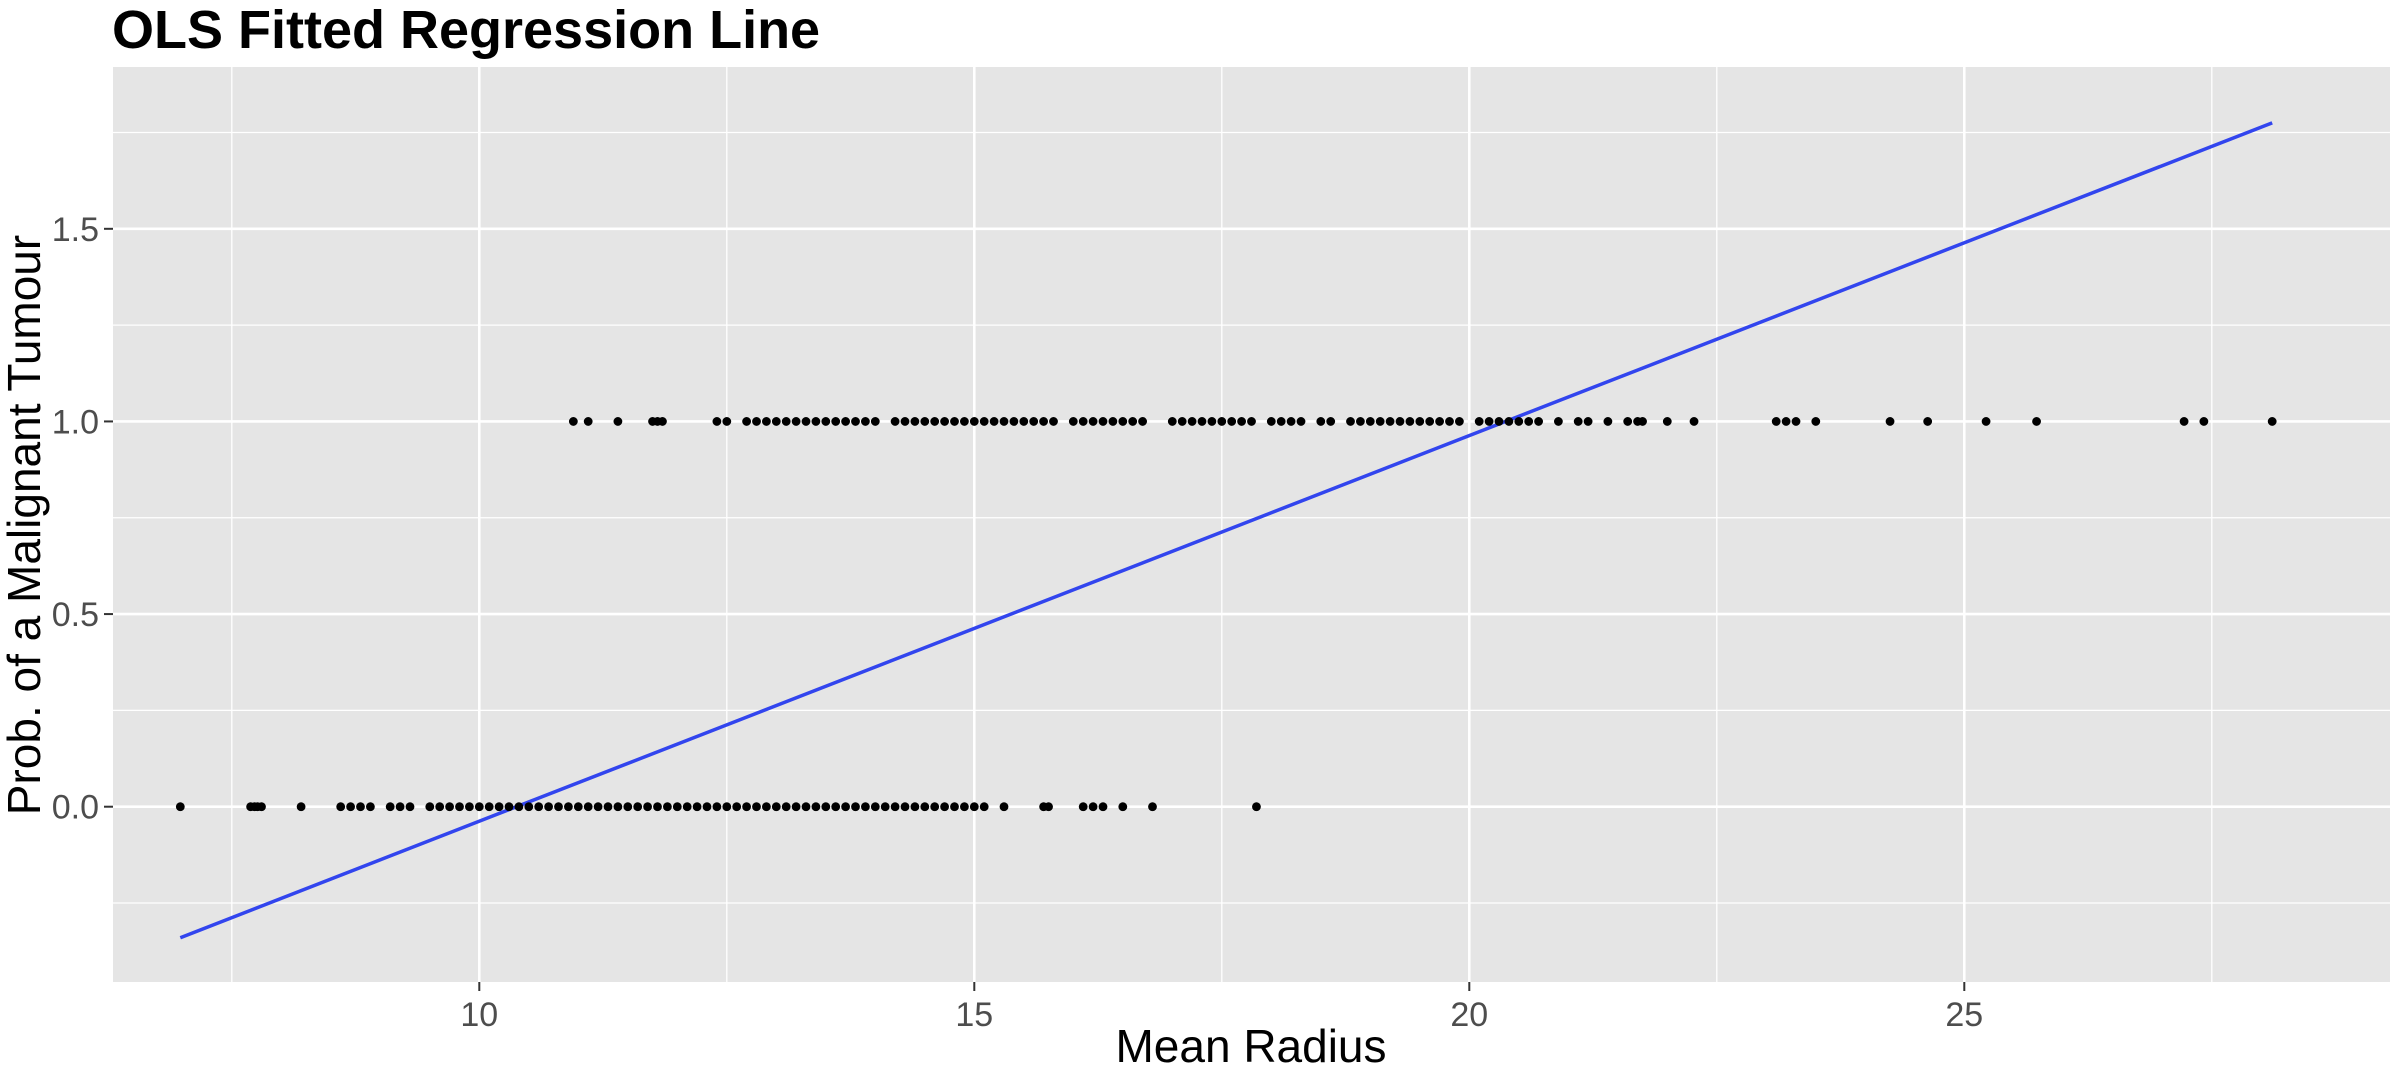 Image resolution: width=2400 pixels, height=1080 pixels. What do you see at coordinates (479, 1015) in the screenshot?
I see `x-tick-label: 10` at bounding box center [479, 1015].